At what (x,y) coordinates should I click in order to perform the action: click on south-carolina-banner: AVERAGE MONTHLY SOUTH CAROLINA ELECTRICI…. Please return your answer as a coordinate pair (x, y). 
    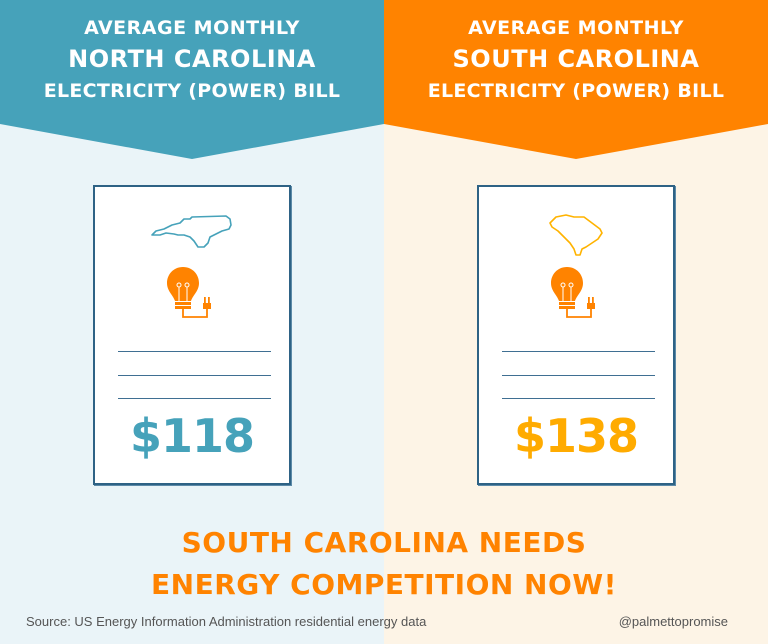
    Looking at the image, I should click on (576, 80).